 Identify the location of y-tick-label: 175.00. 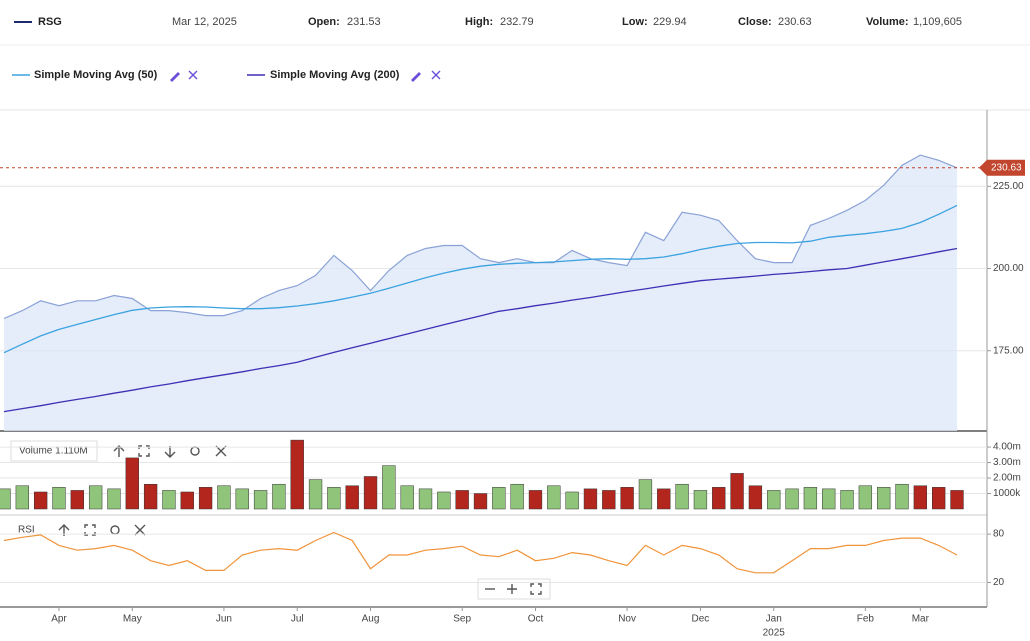
(1008, 350).